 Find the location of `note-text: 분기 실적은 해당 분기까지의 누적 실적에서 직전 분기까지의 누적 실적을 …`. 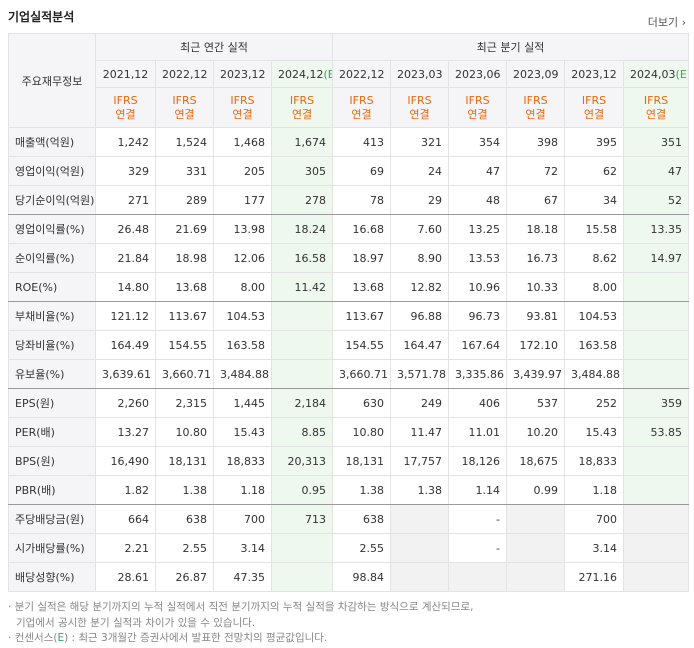

note-text: 분기 실적은 해당 분기까지의 누적 실적에서 직전 분기까지의 누적 실적을 … is located at coordinates (244, 607).